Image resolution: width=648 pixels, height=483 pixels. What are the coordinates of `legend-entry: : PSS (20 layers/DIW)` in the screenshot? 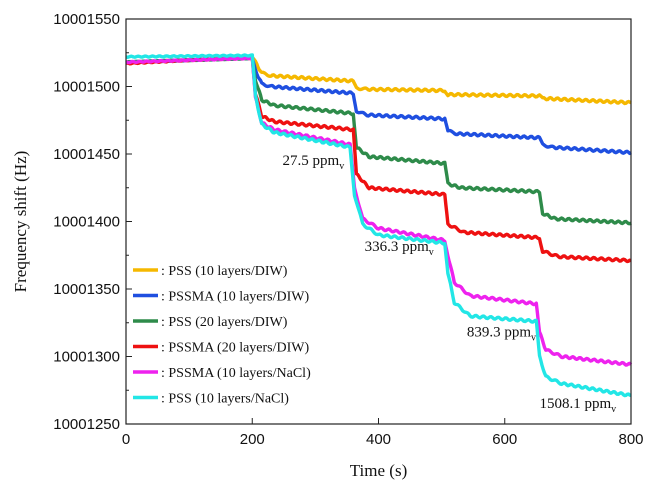 It's located at (224, 322).